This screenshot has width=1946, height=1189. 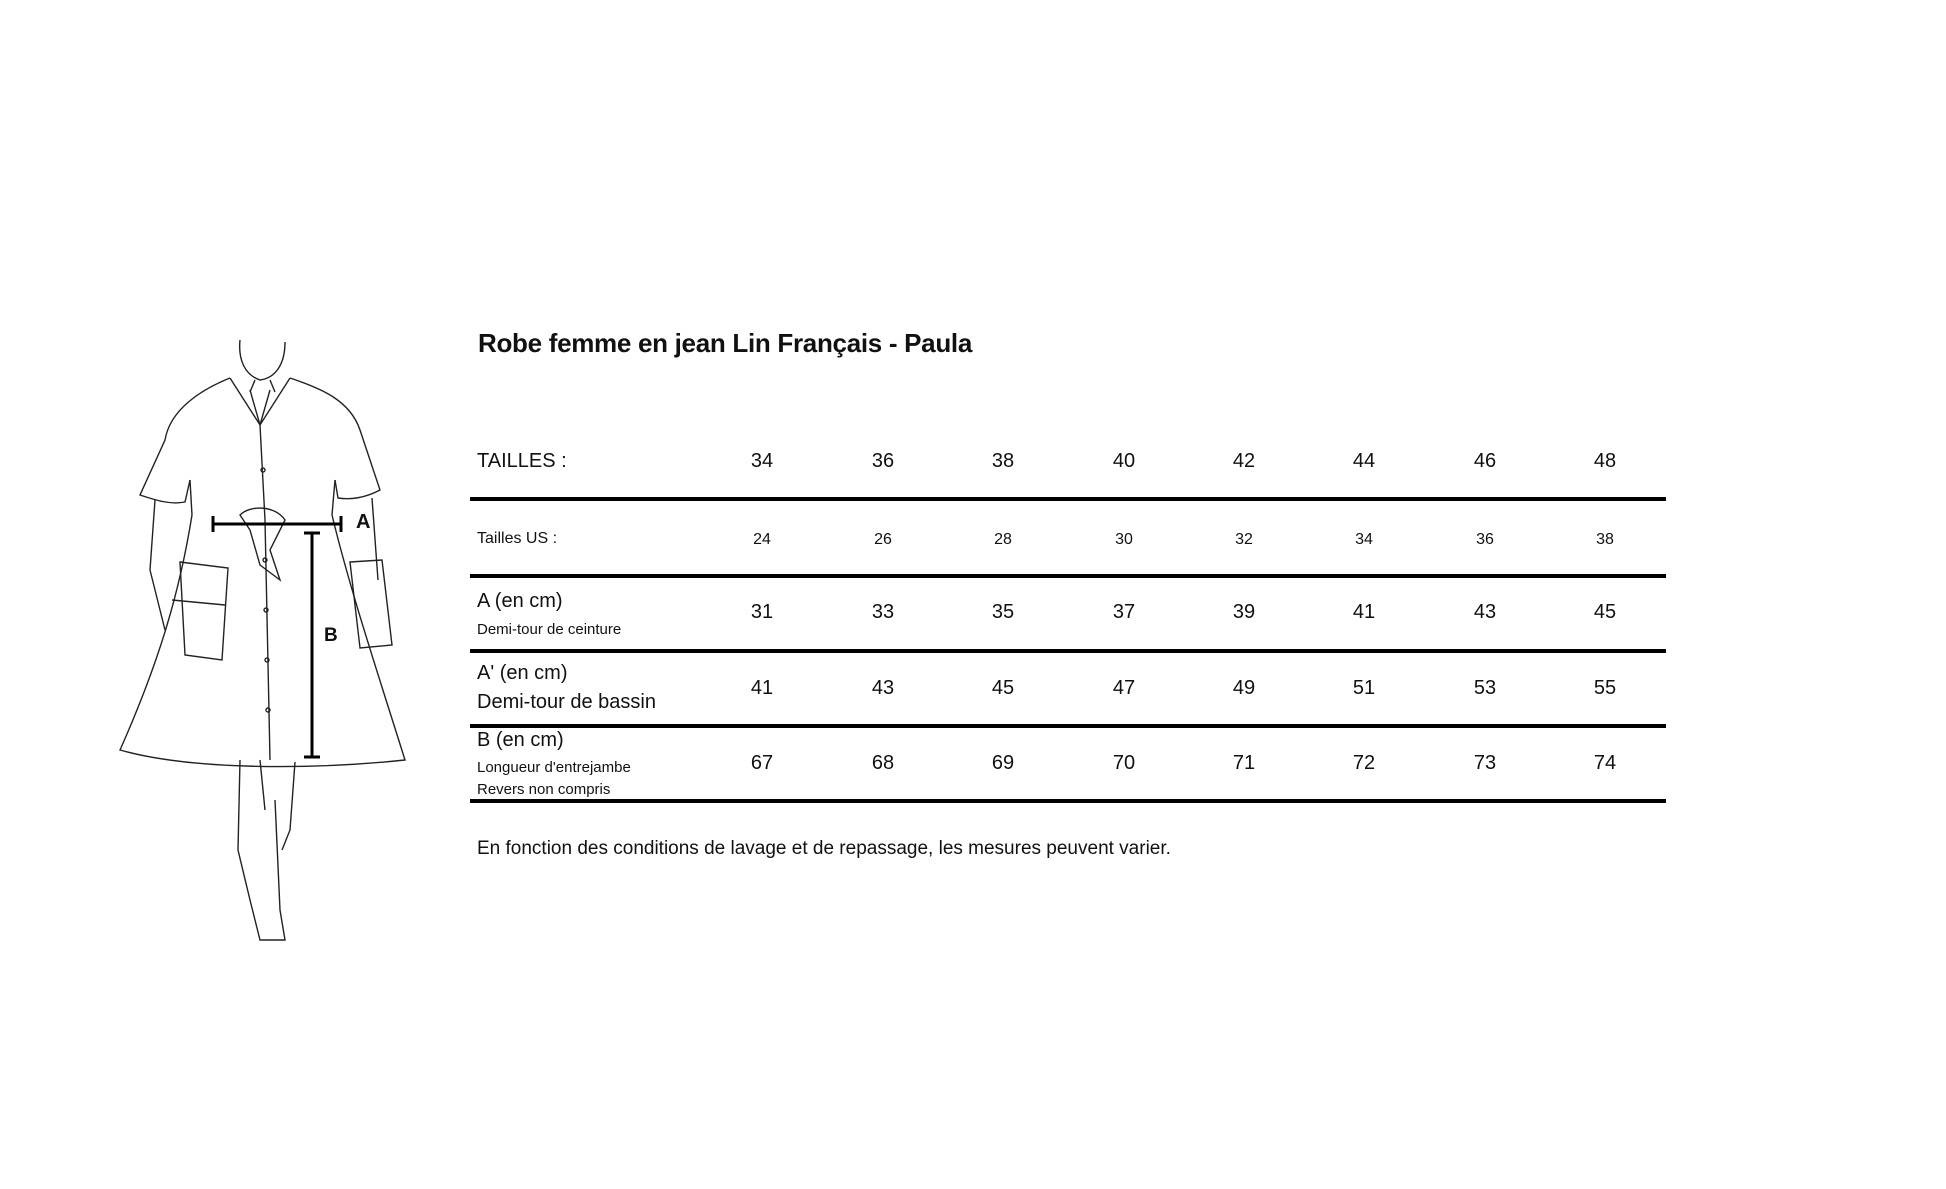 I want to click on table-cell: 70, so click(x=1124, y=763).